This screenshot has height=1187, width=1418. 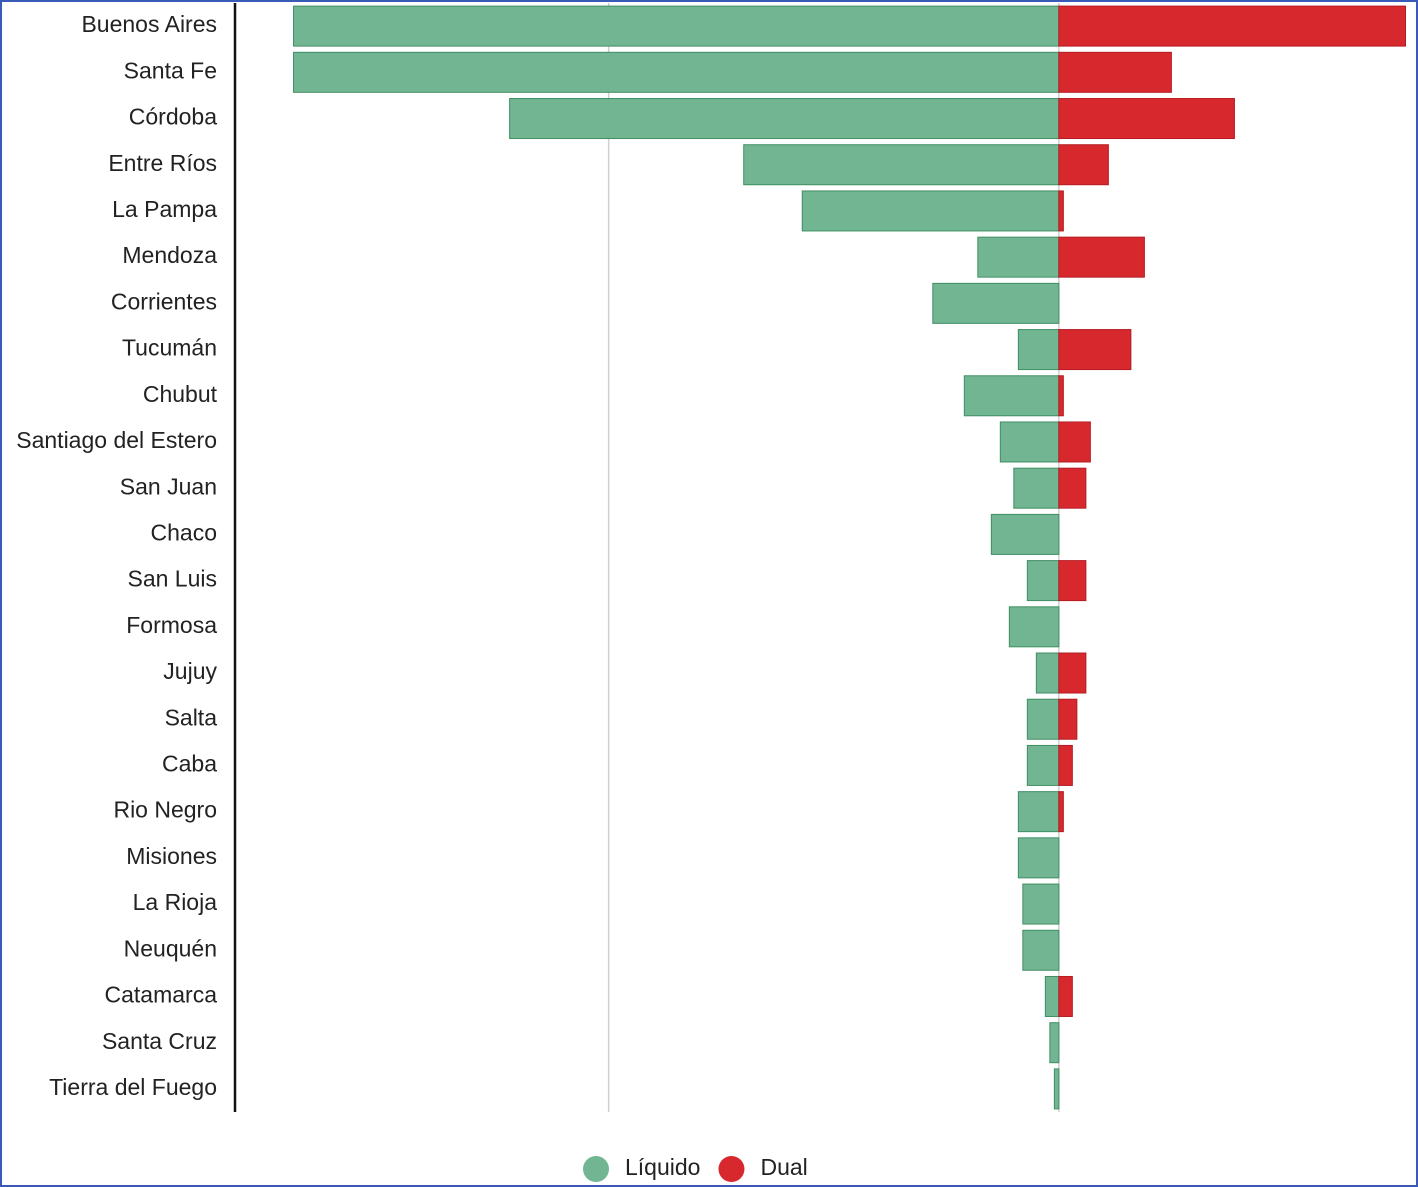 What do you see at coordinates (165, 810) in the screenshot?
I see `y-tick-label: Rio Negro` at bounding box center [165, 810].